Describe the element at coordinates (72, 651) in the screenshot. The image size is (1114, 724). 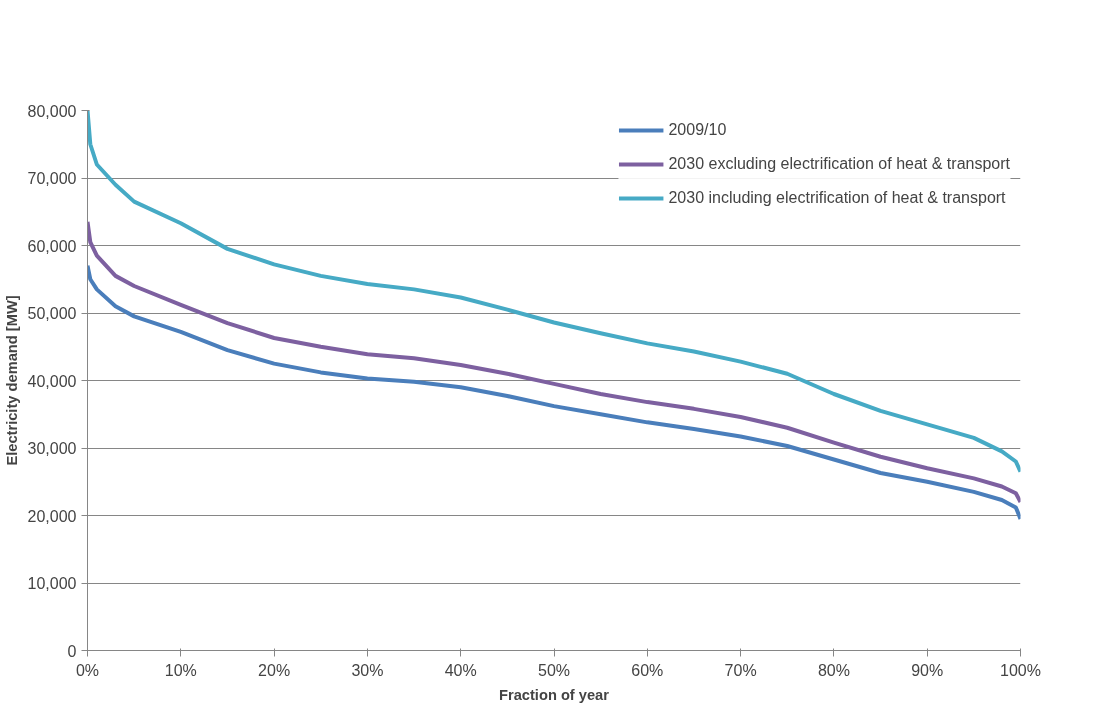
I see `y-tick-label: 0` at that location.